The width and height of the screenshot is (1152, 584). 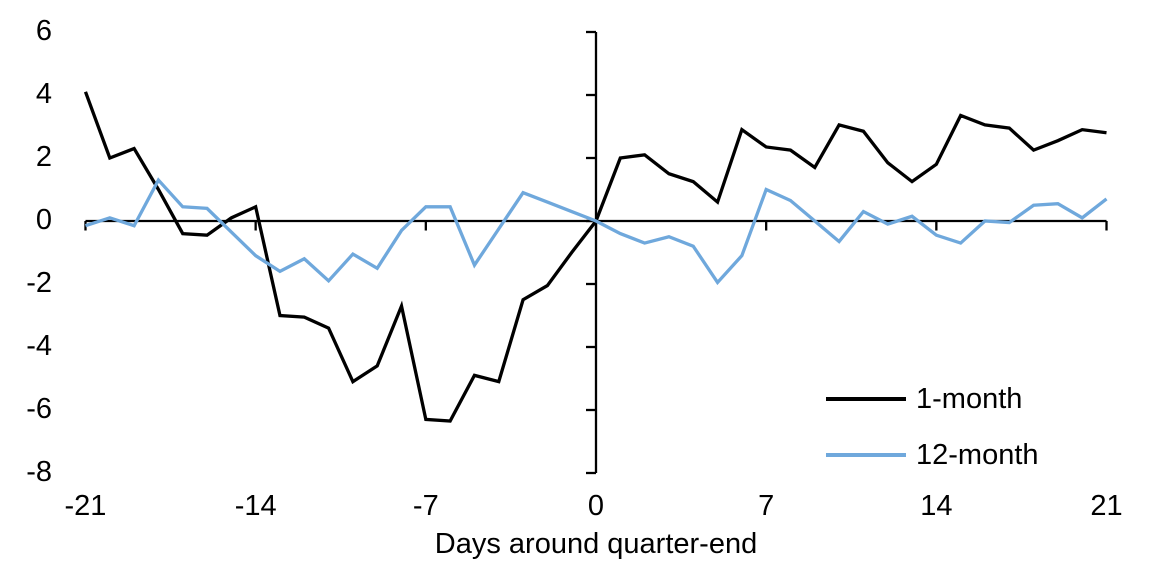 What do you see at coordinates (866, 399) in the screenshot?
I see `legend-line-swatch-black` at bounding box center [866, 399].